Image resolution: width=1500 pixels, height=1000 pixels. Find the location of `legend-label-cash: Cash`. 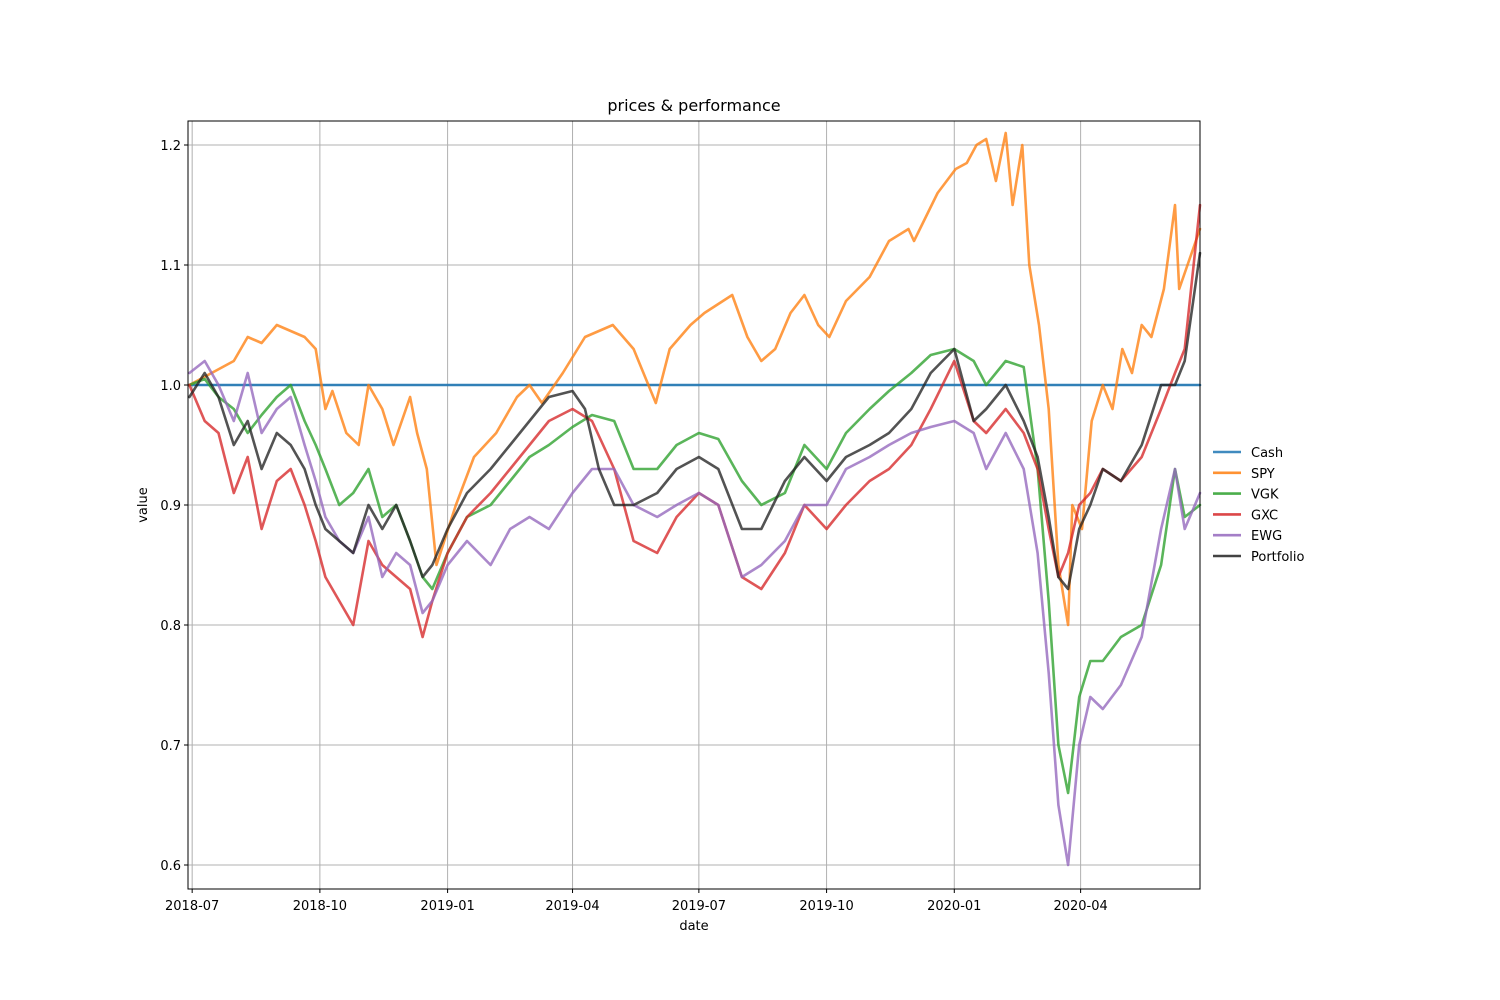

legend-label-cash: Cash is located at coordinates (1267, 453).